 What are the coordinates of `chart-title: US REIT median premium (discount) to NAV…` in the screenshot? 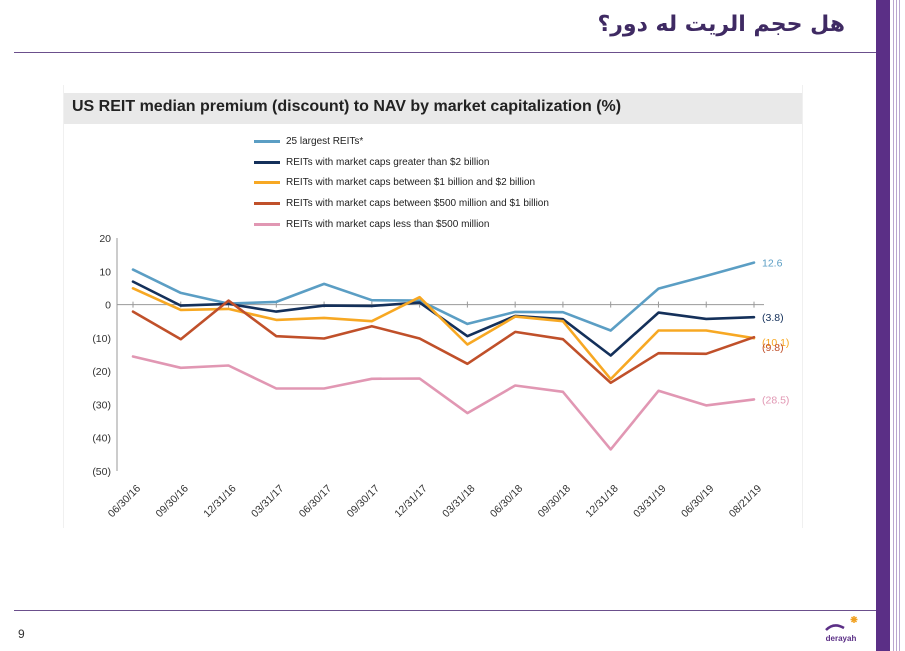 It's located at (347, 106).